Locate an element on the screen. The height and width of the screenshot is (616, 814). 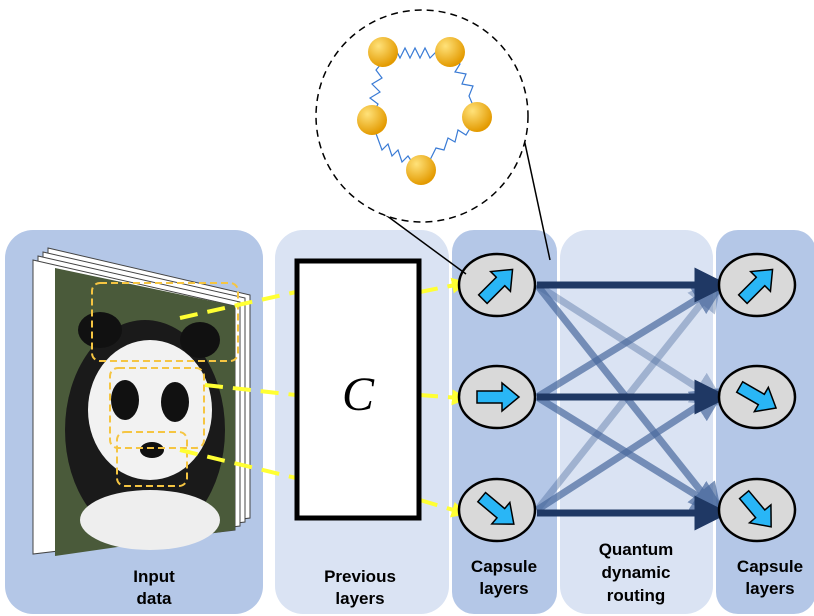
panel-label: data is located at coordinates (155, 598).